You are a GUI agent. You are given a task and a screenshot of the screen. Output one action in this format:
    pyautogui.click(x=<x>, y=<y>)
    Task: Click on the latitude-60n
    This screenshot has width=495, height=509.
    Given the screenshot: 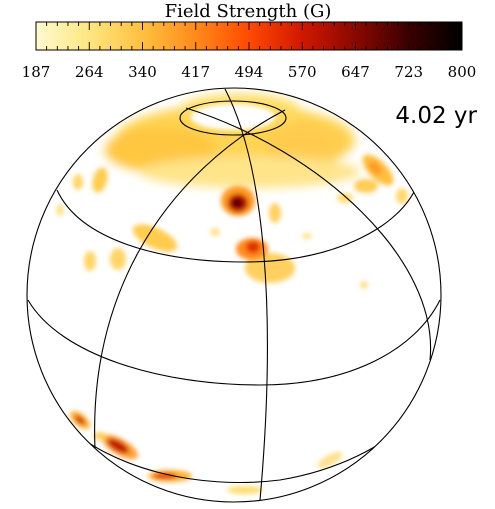 What is the action you would take?
    pyautogui.click(x=236, y=226)
    